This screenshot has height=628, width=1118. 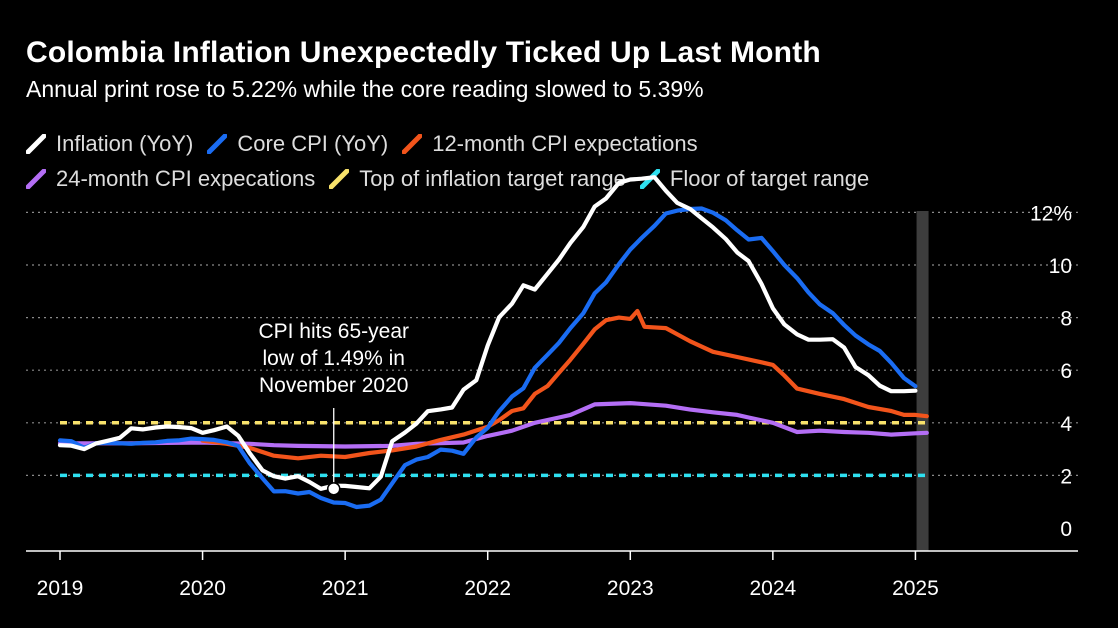 What do you see at coordinates (60, 588) in the screenshot?
I see `x-tick-label: 2019` at bounding box center [60, 588].